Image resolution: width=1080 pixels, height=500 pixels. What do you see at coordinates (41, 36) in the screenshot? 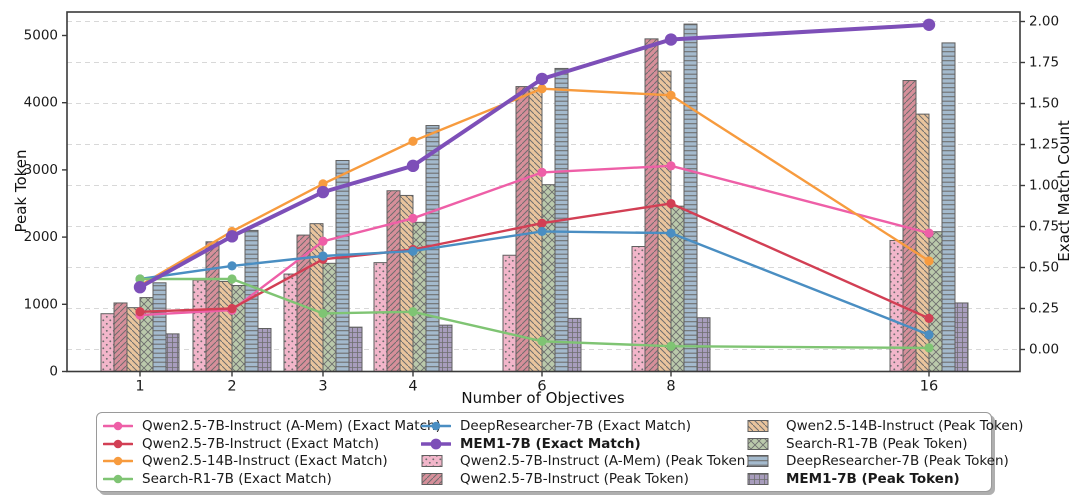
I see `left-tick-label: 5000` at bounding box center [41, 36].